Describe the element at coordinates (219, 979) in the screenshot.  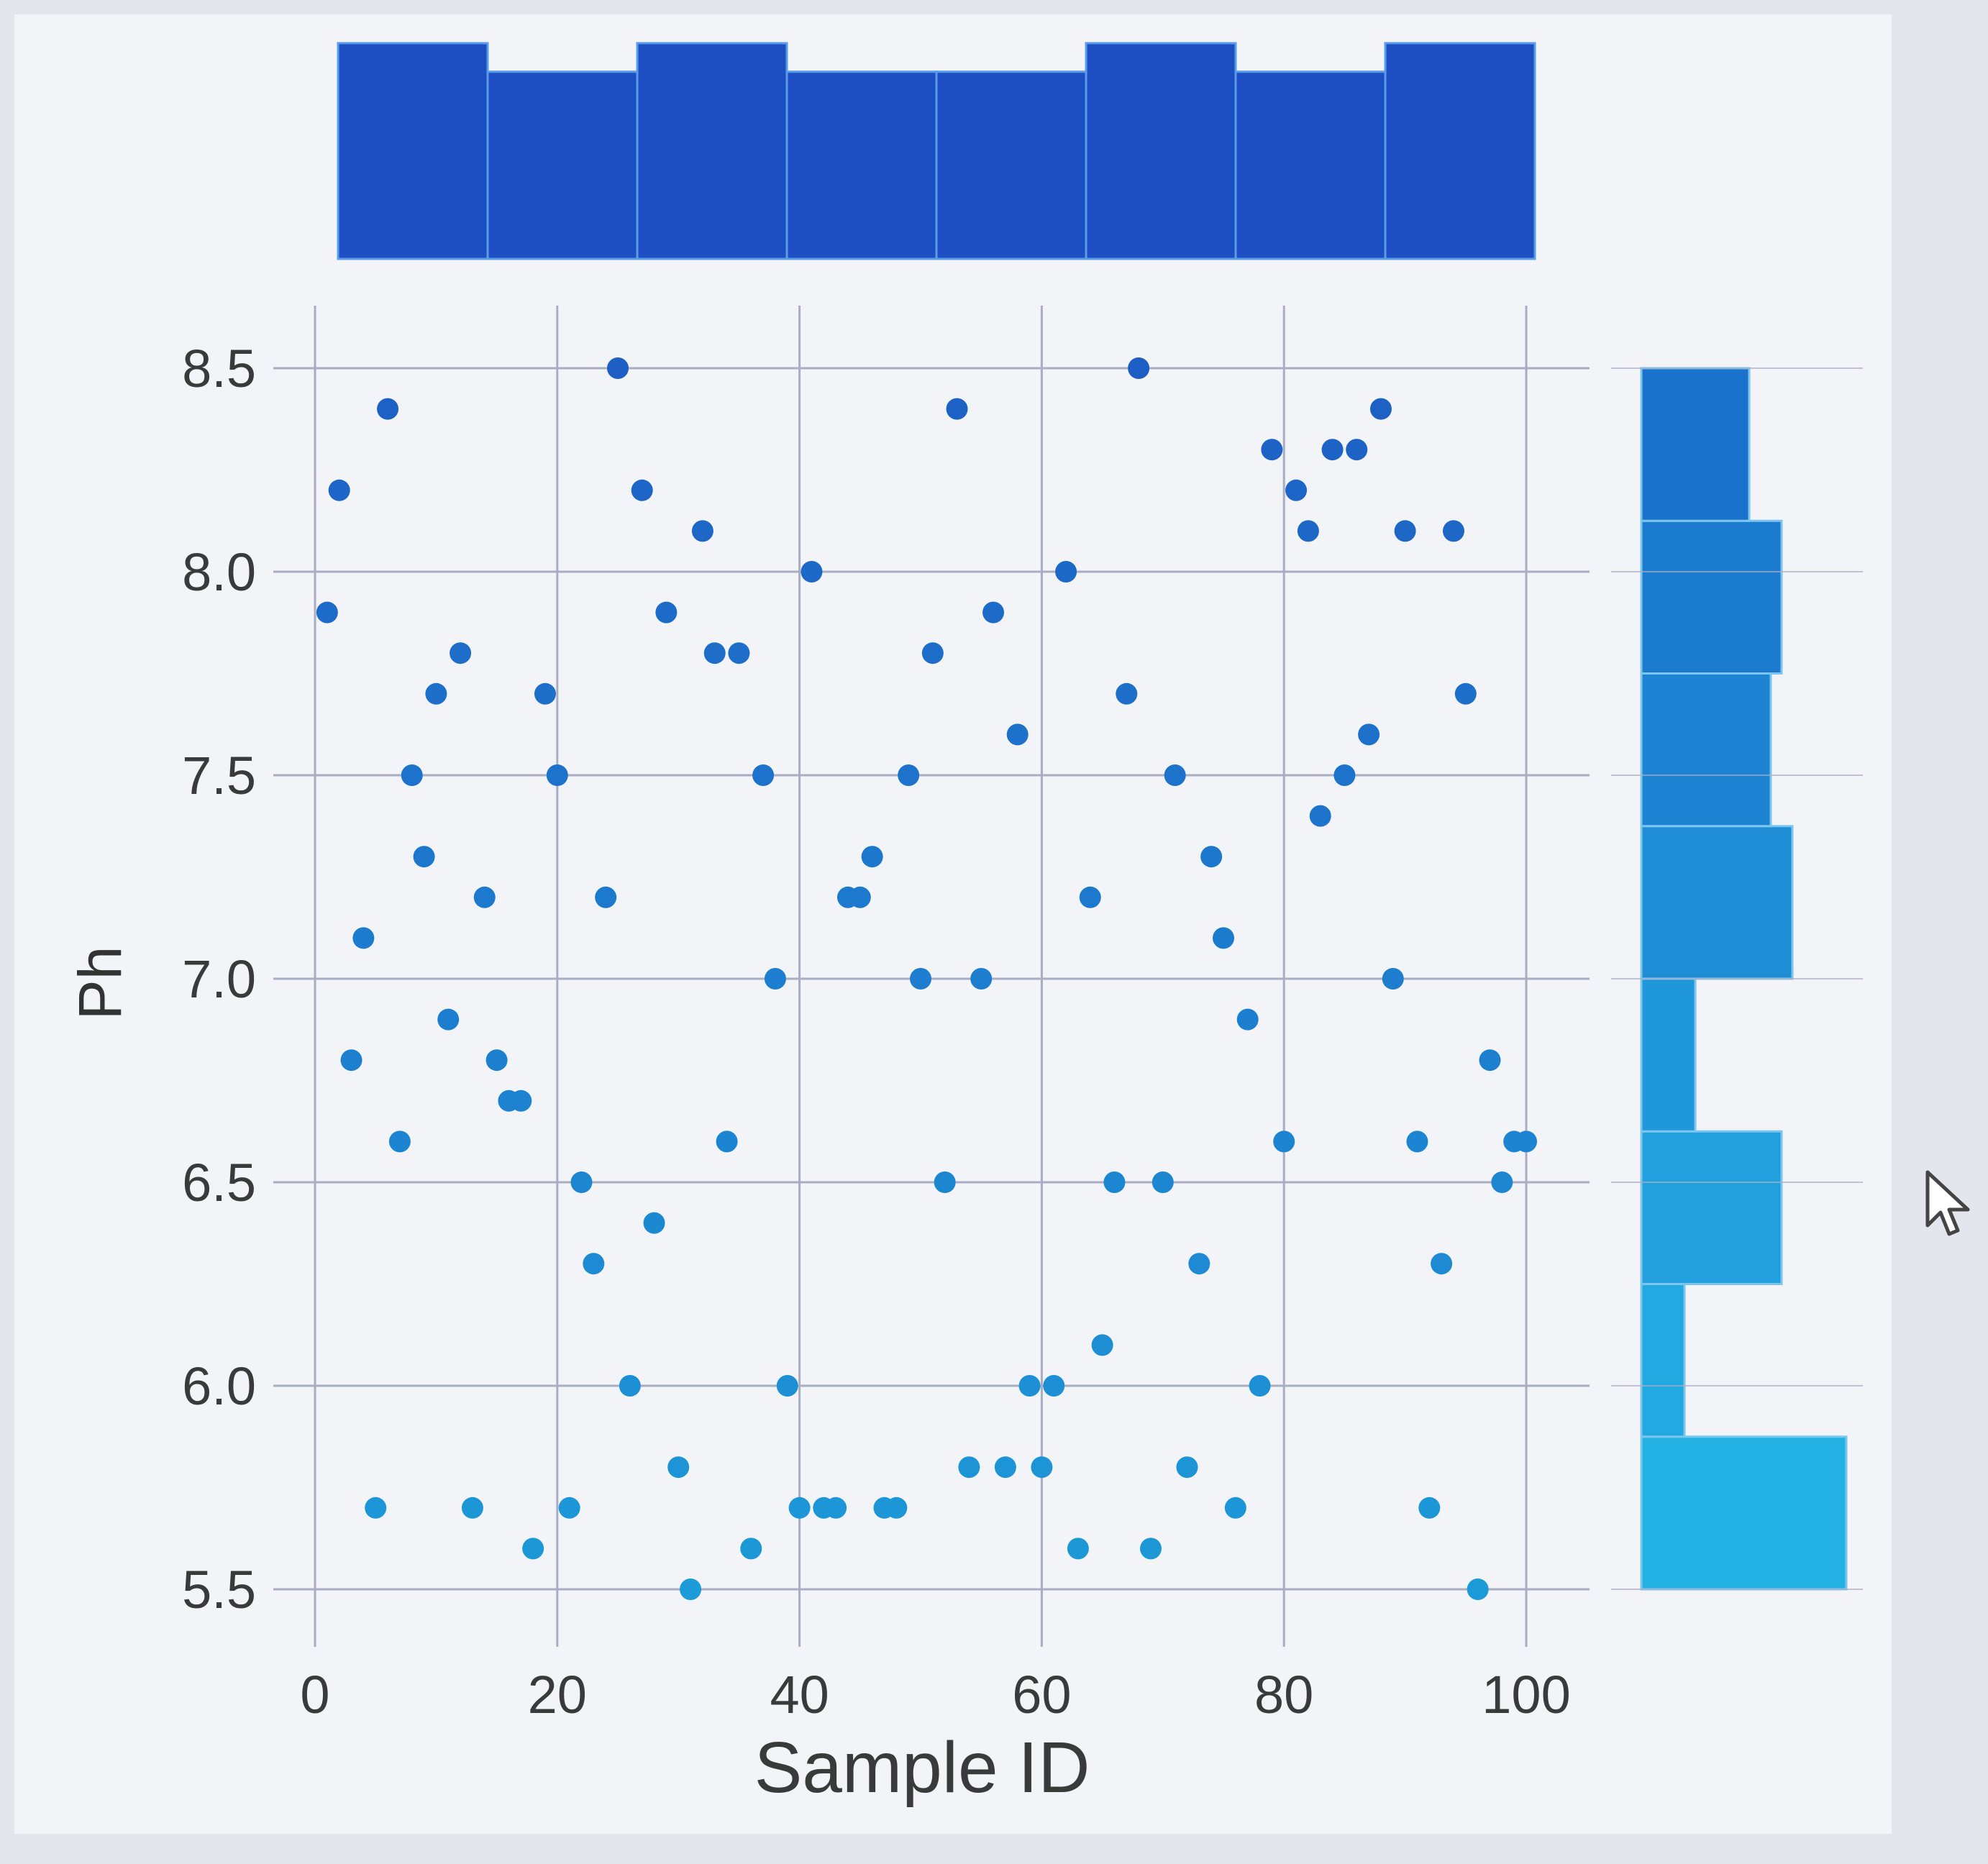
I see `y-axis-ticks: 5.5 6.0 6.5 7.0 7.5 8.0 8.5` at that location.